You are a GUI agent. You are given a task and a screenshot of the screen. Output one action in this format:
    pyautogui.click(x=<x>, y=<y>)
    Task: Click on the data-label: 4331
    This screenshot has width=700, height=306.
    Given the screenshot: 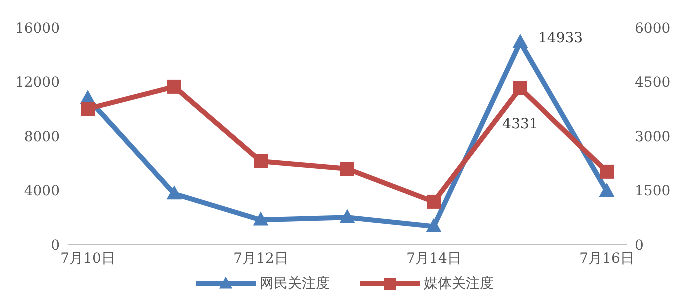 What is the action you would take?
    pyautogui.click(x=520, y=124)
    